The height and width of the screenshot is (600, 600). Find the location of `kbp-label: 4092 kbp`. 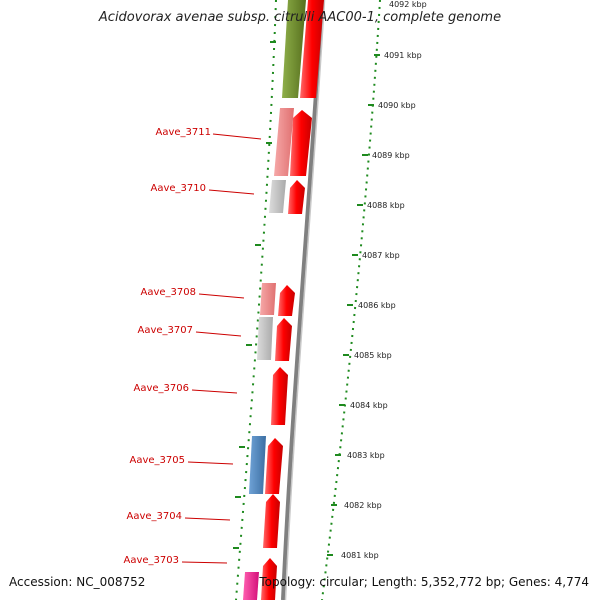

kbp-label: 4092 kbp is located at coordinates (408, 4).